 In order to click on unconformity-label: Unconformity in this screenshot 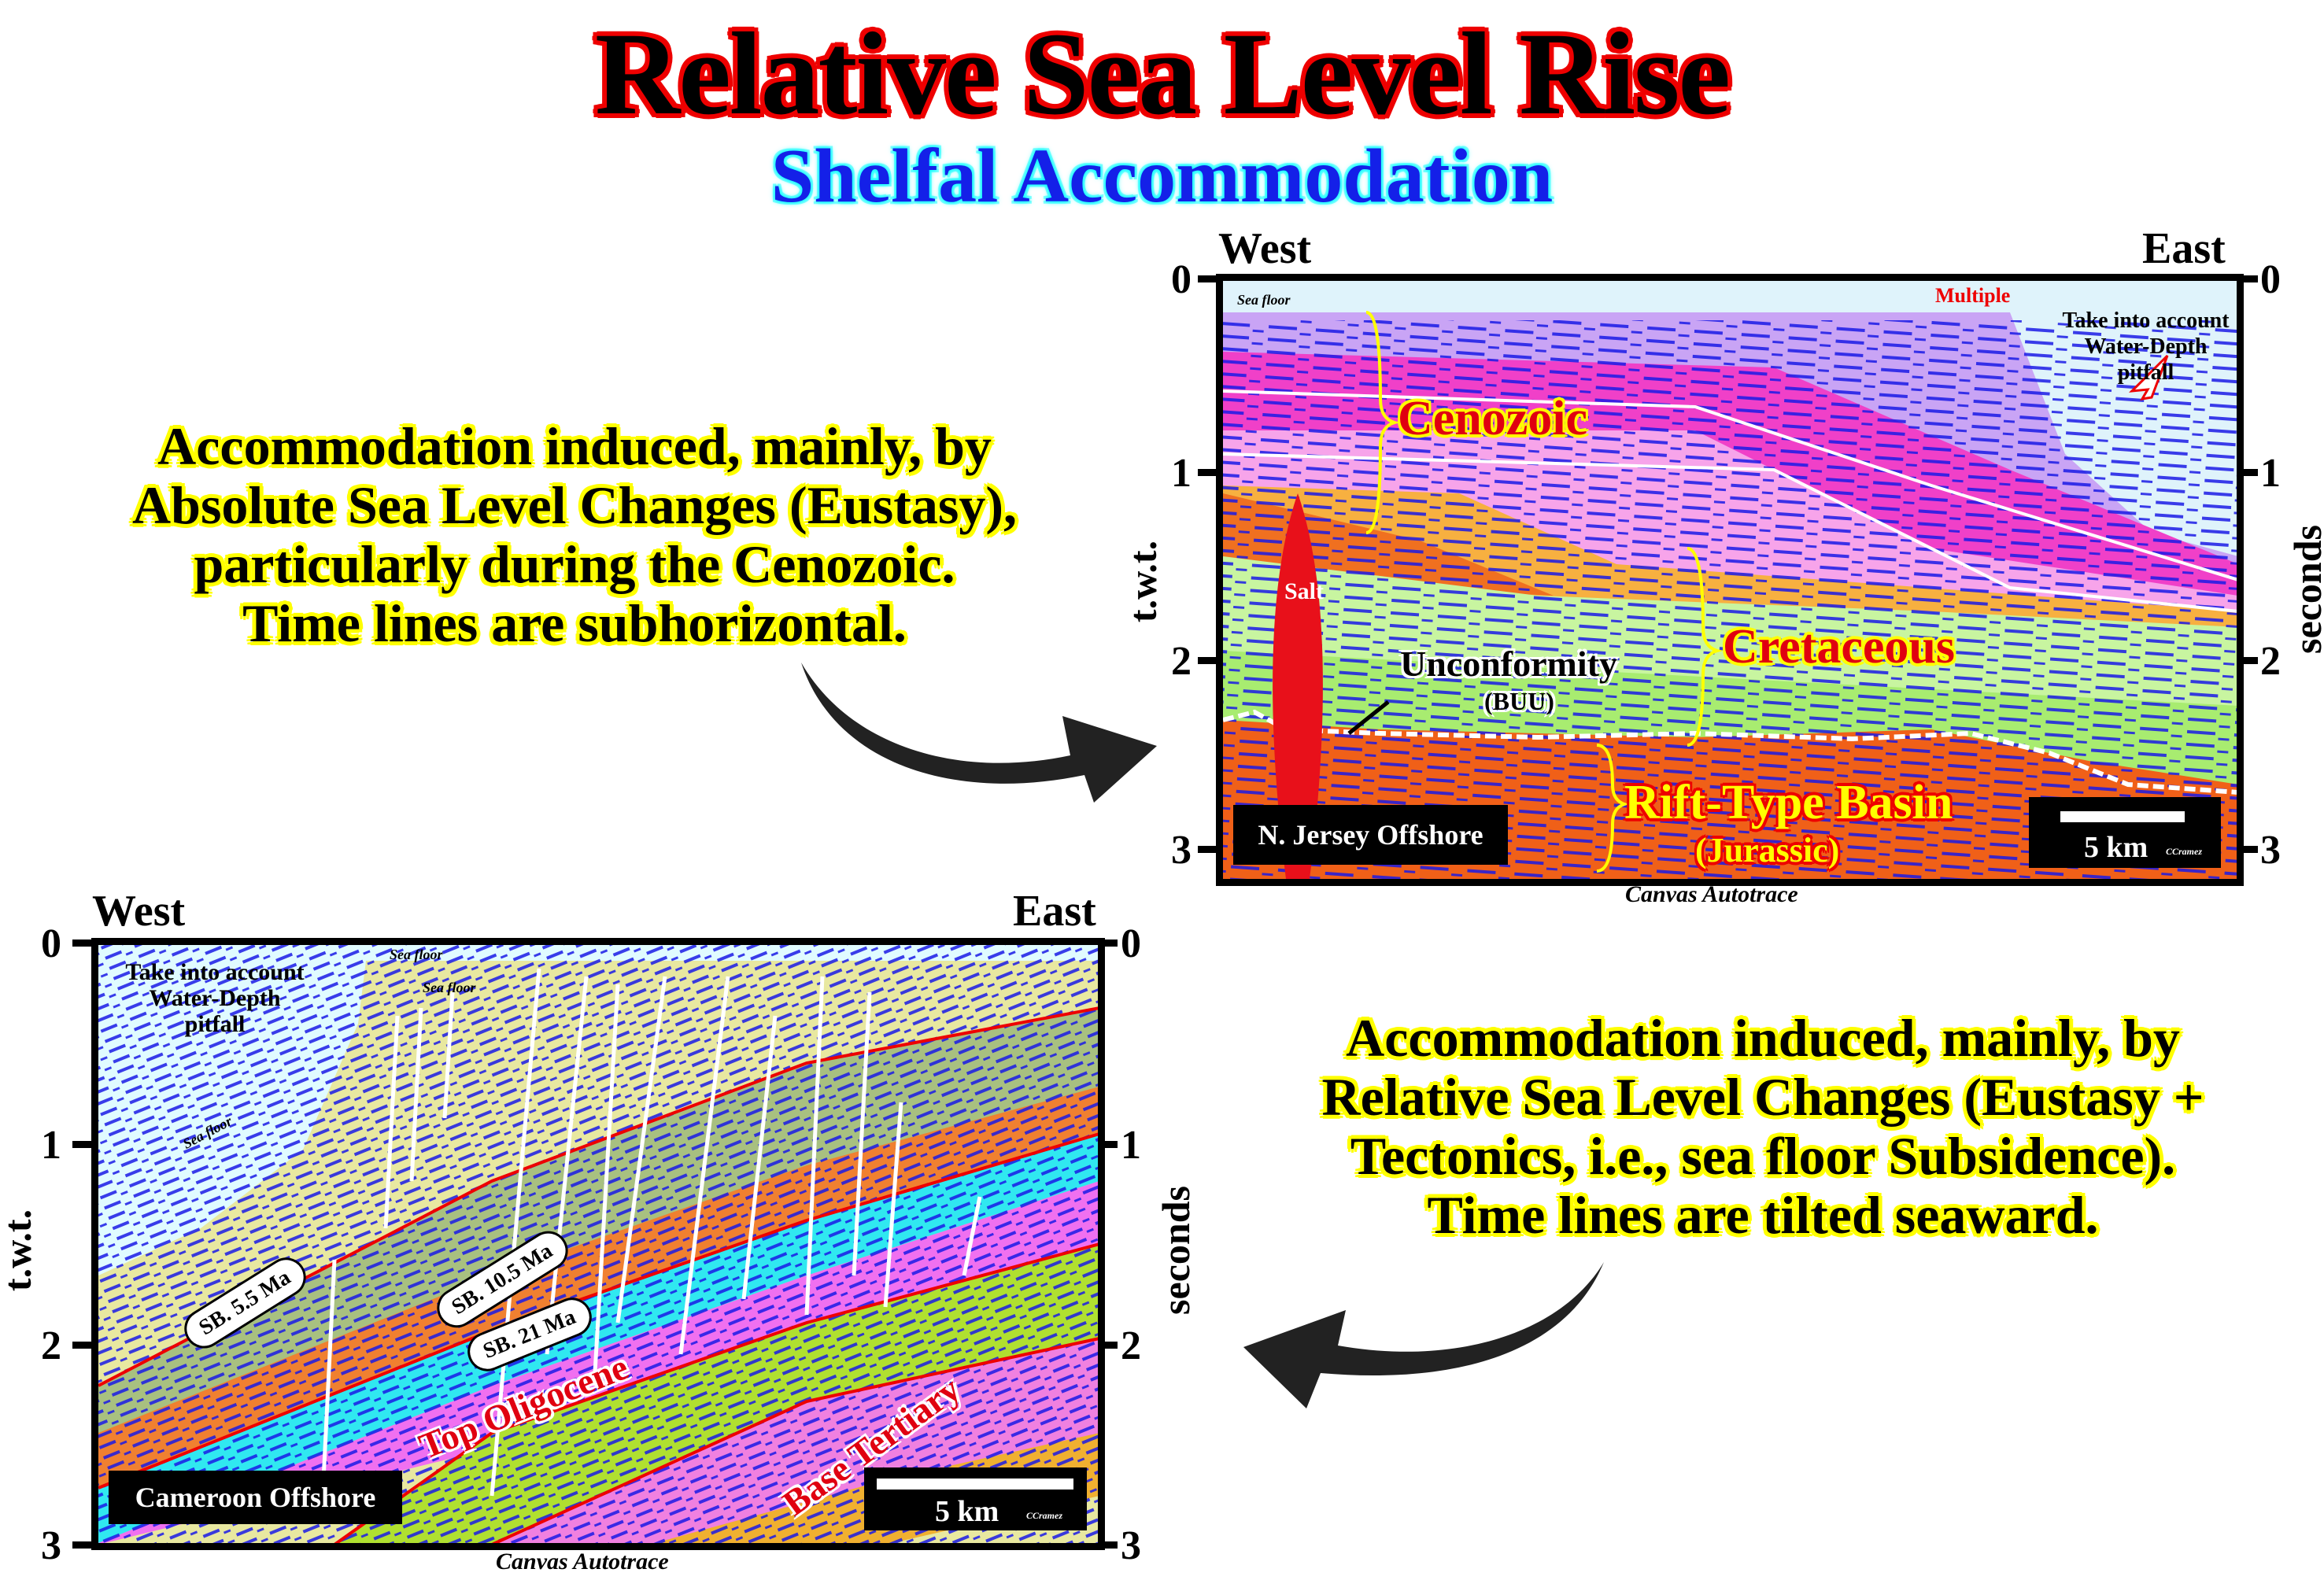, I will do `click(1508, 664)`.